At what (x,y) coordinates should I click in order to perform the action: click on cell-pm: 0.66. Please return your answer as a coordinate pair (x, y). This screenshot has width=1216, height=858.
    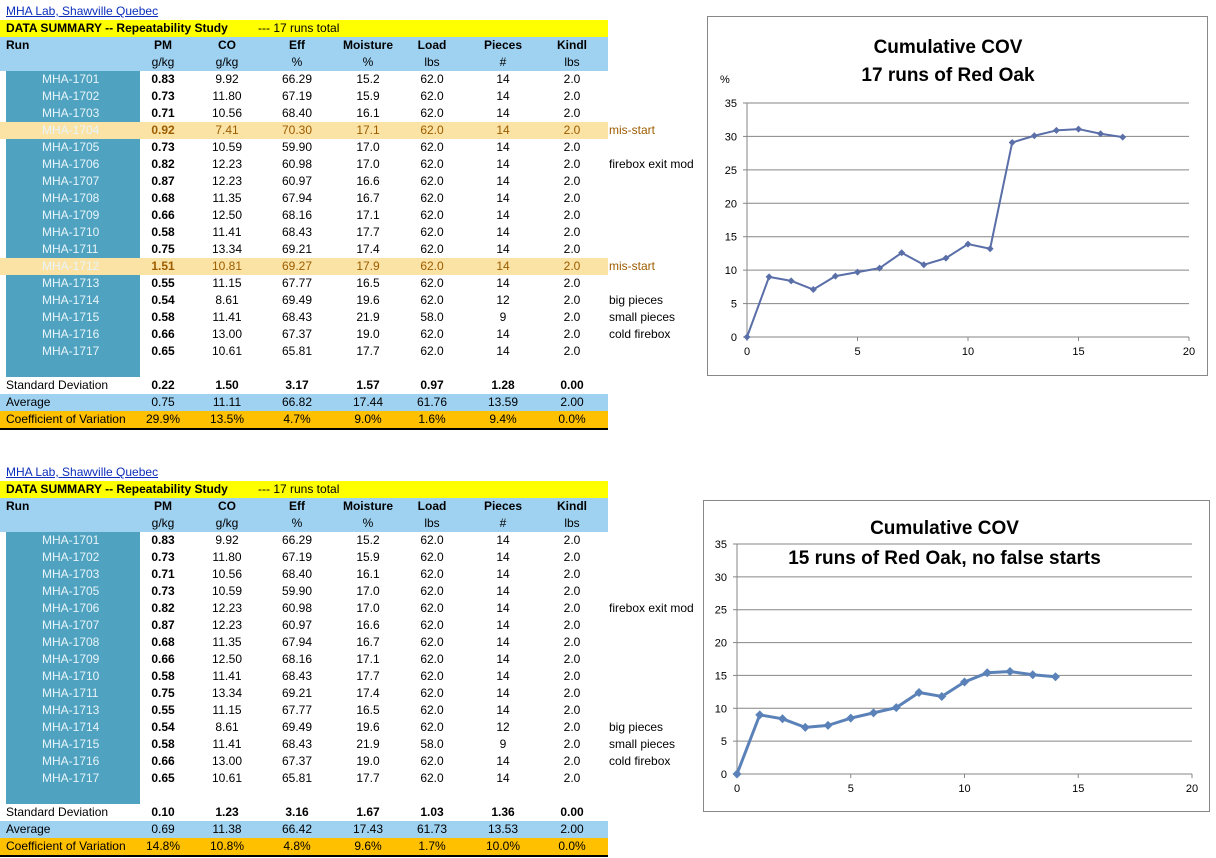
    Looking at the image, I should click on (163, 659).